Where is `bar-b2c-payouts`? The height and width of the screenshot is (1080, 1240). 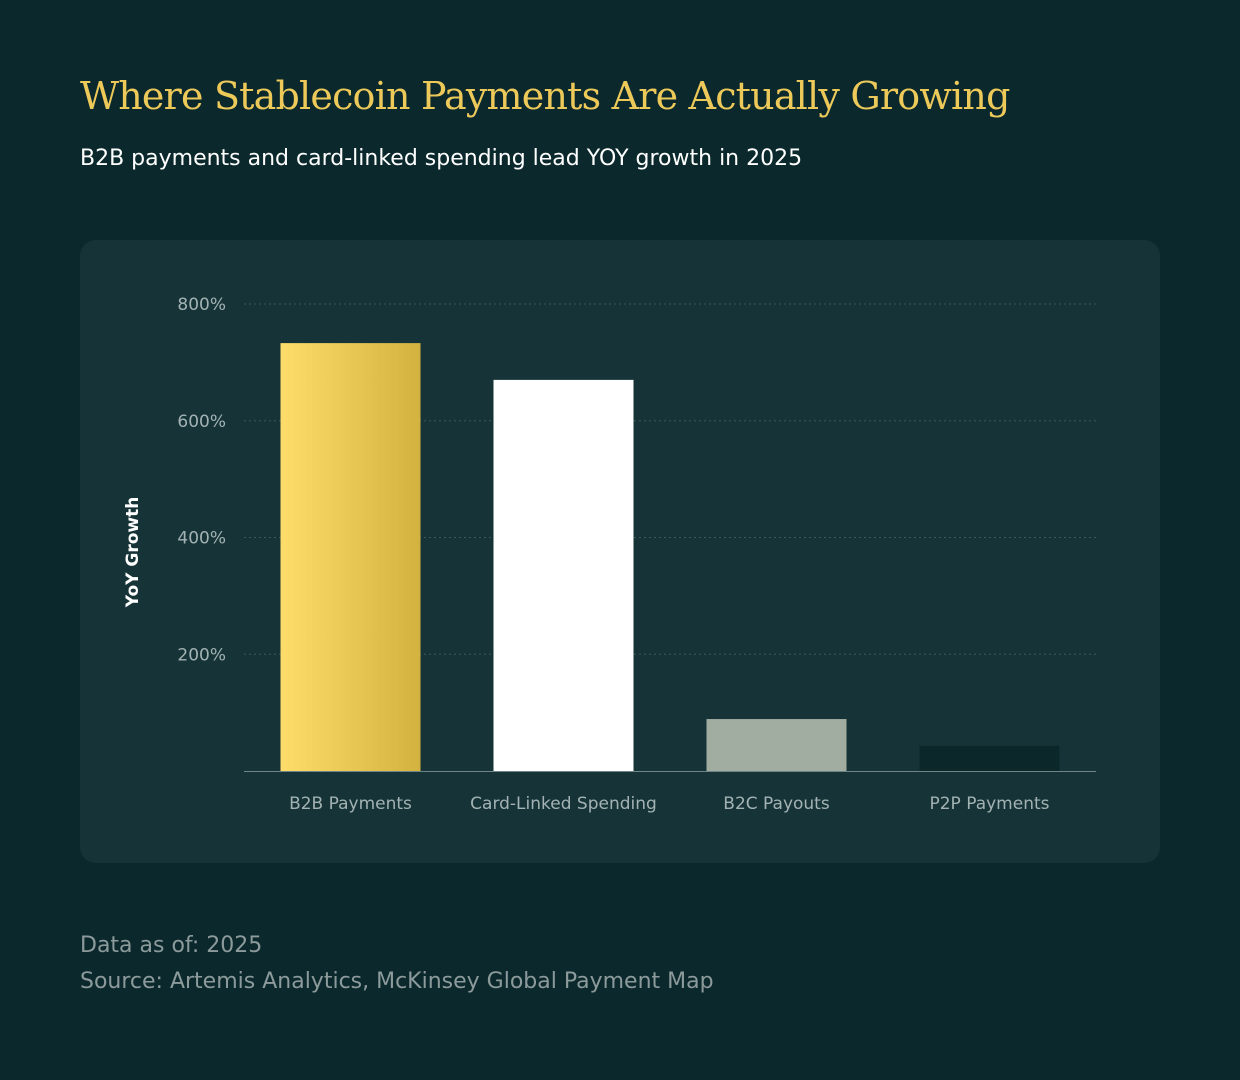 bar-b2c-payouts is located at coordinates (776, 745).